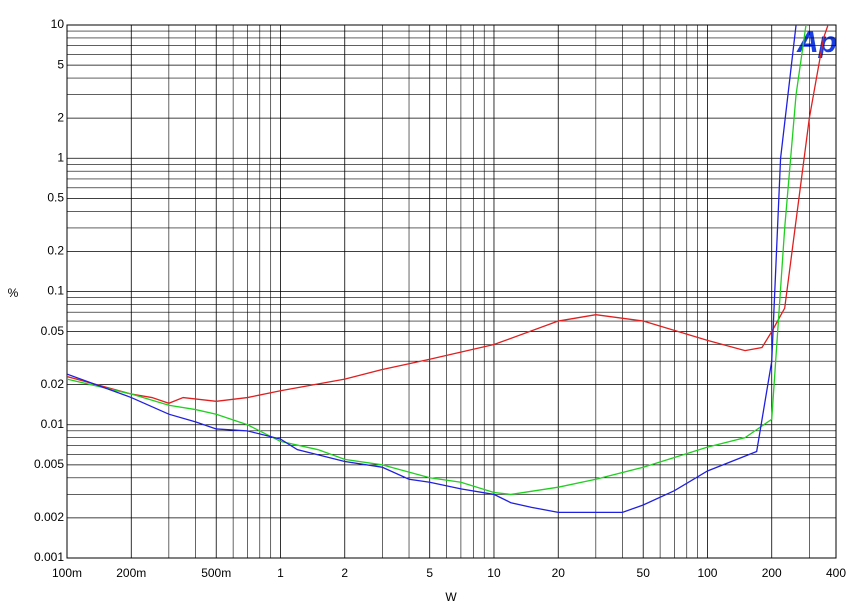 The height and width of the screenshot is (616, 853). Describe the element at coordinates (816, 42) in the screenshot. I see `logo: Ap` at that location.